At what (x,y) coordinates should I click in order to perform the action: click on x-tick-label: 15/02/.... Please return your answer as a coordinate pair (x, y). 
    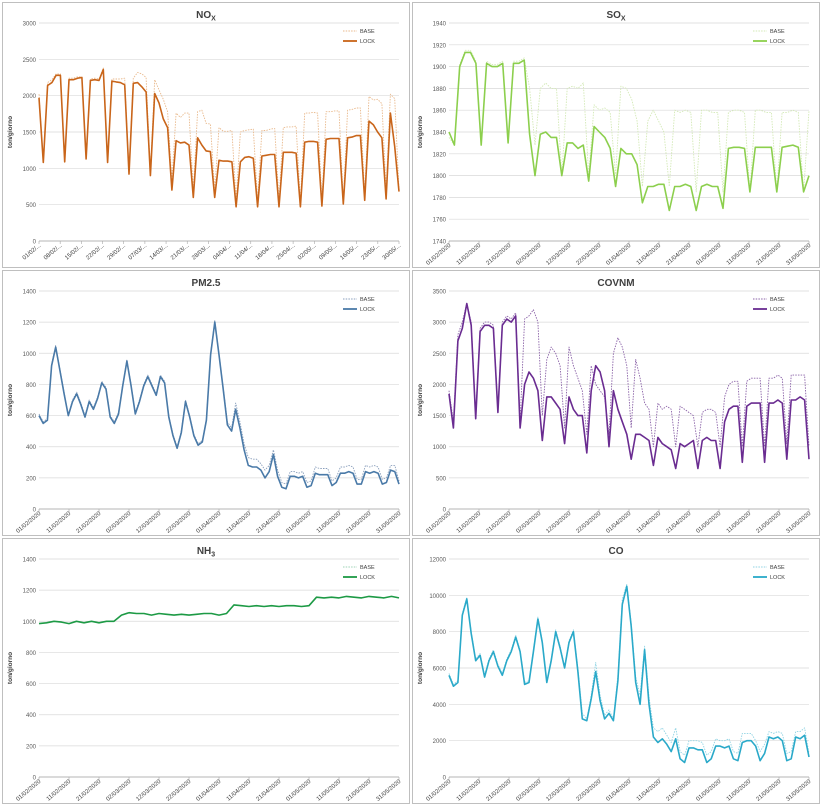
    Looking at the image, I should click on (74, 252).